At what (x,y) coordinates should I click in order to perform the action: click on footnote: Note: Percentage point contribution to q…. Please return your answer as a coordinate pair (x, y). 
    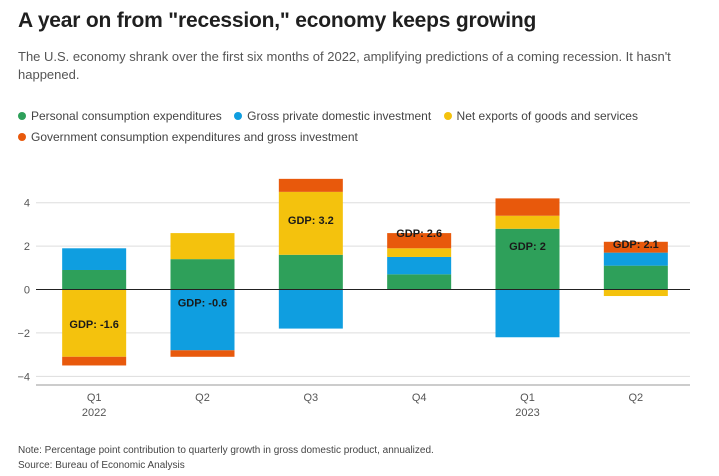
    Looking at the image, I should click on (226, 450).